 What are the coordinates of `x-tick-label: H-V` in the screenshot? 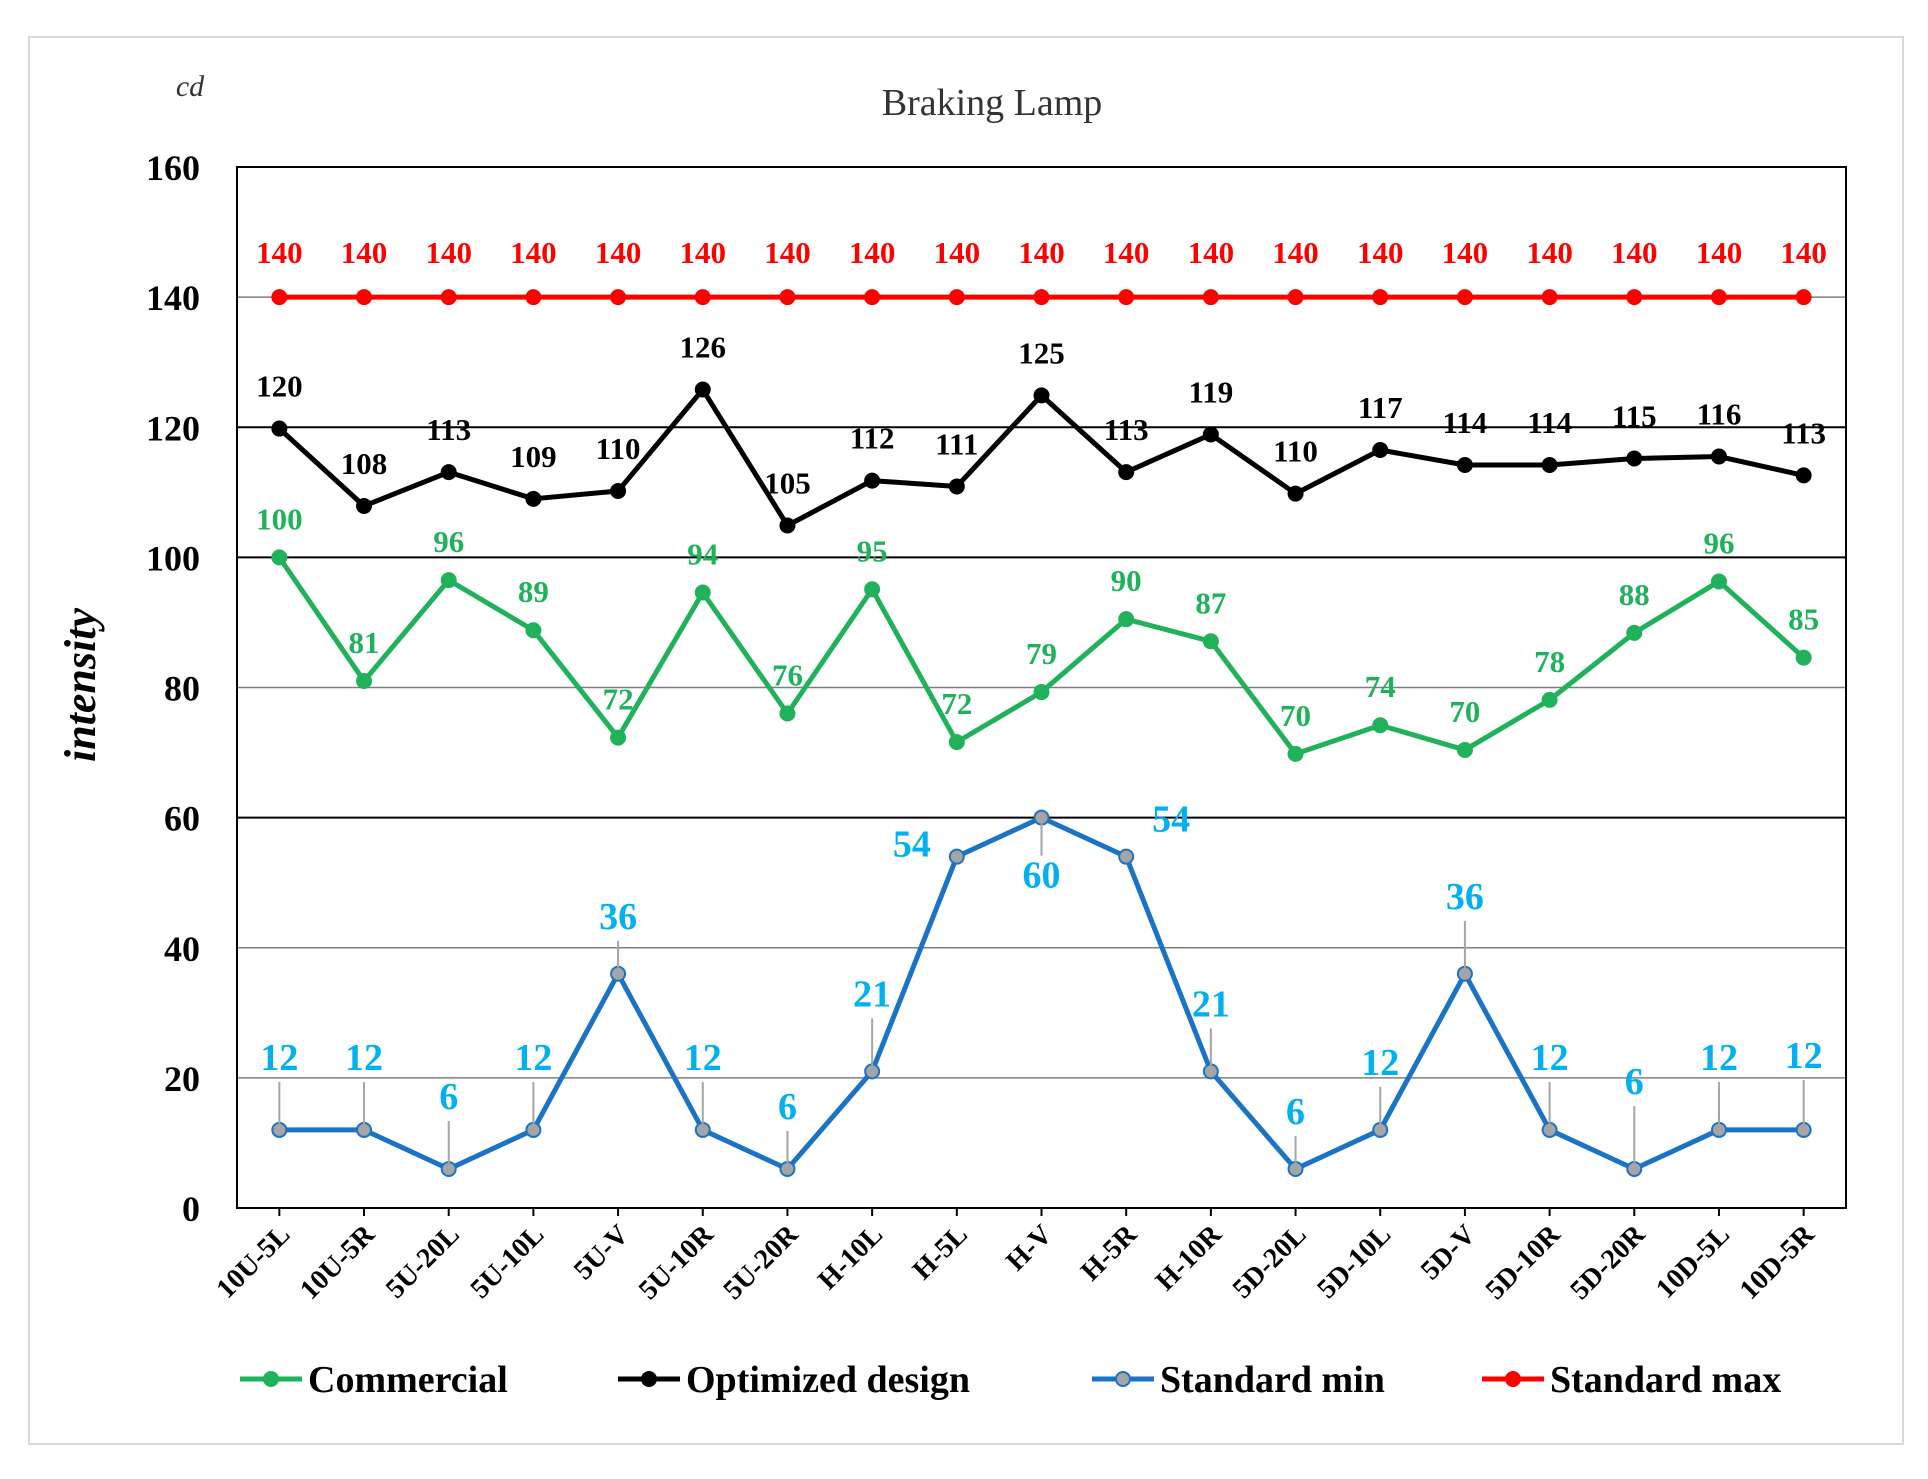 It's located at (1029, 1248).